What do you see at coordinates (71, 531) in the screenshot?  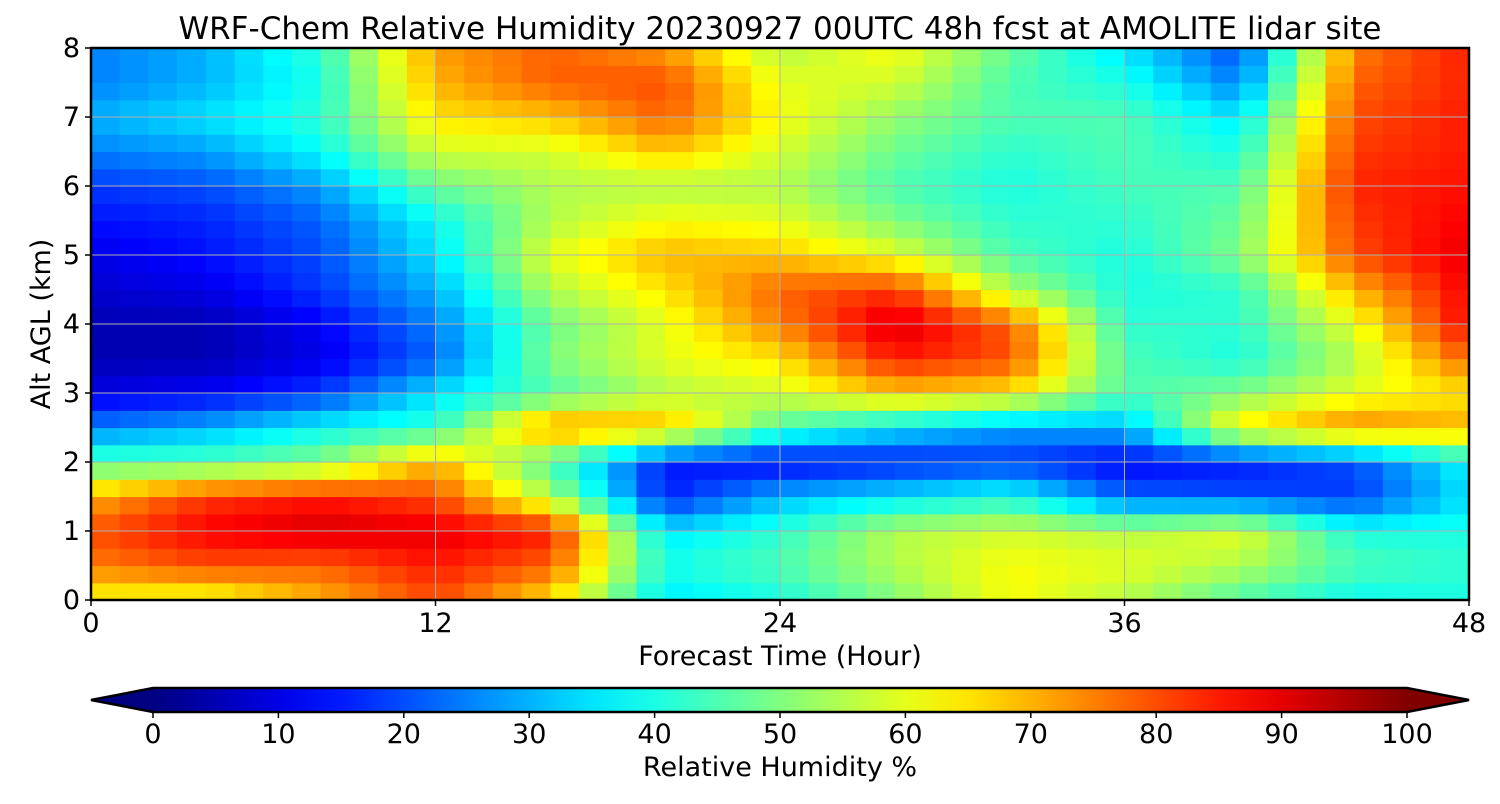 I see `y-tick-label: 1` at bounding box center [71, 531].